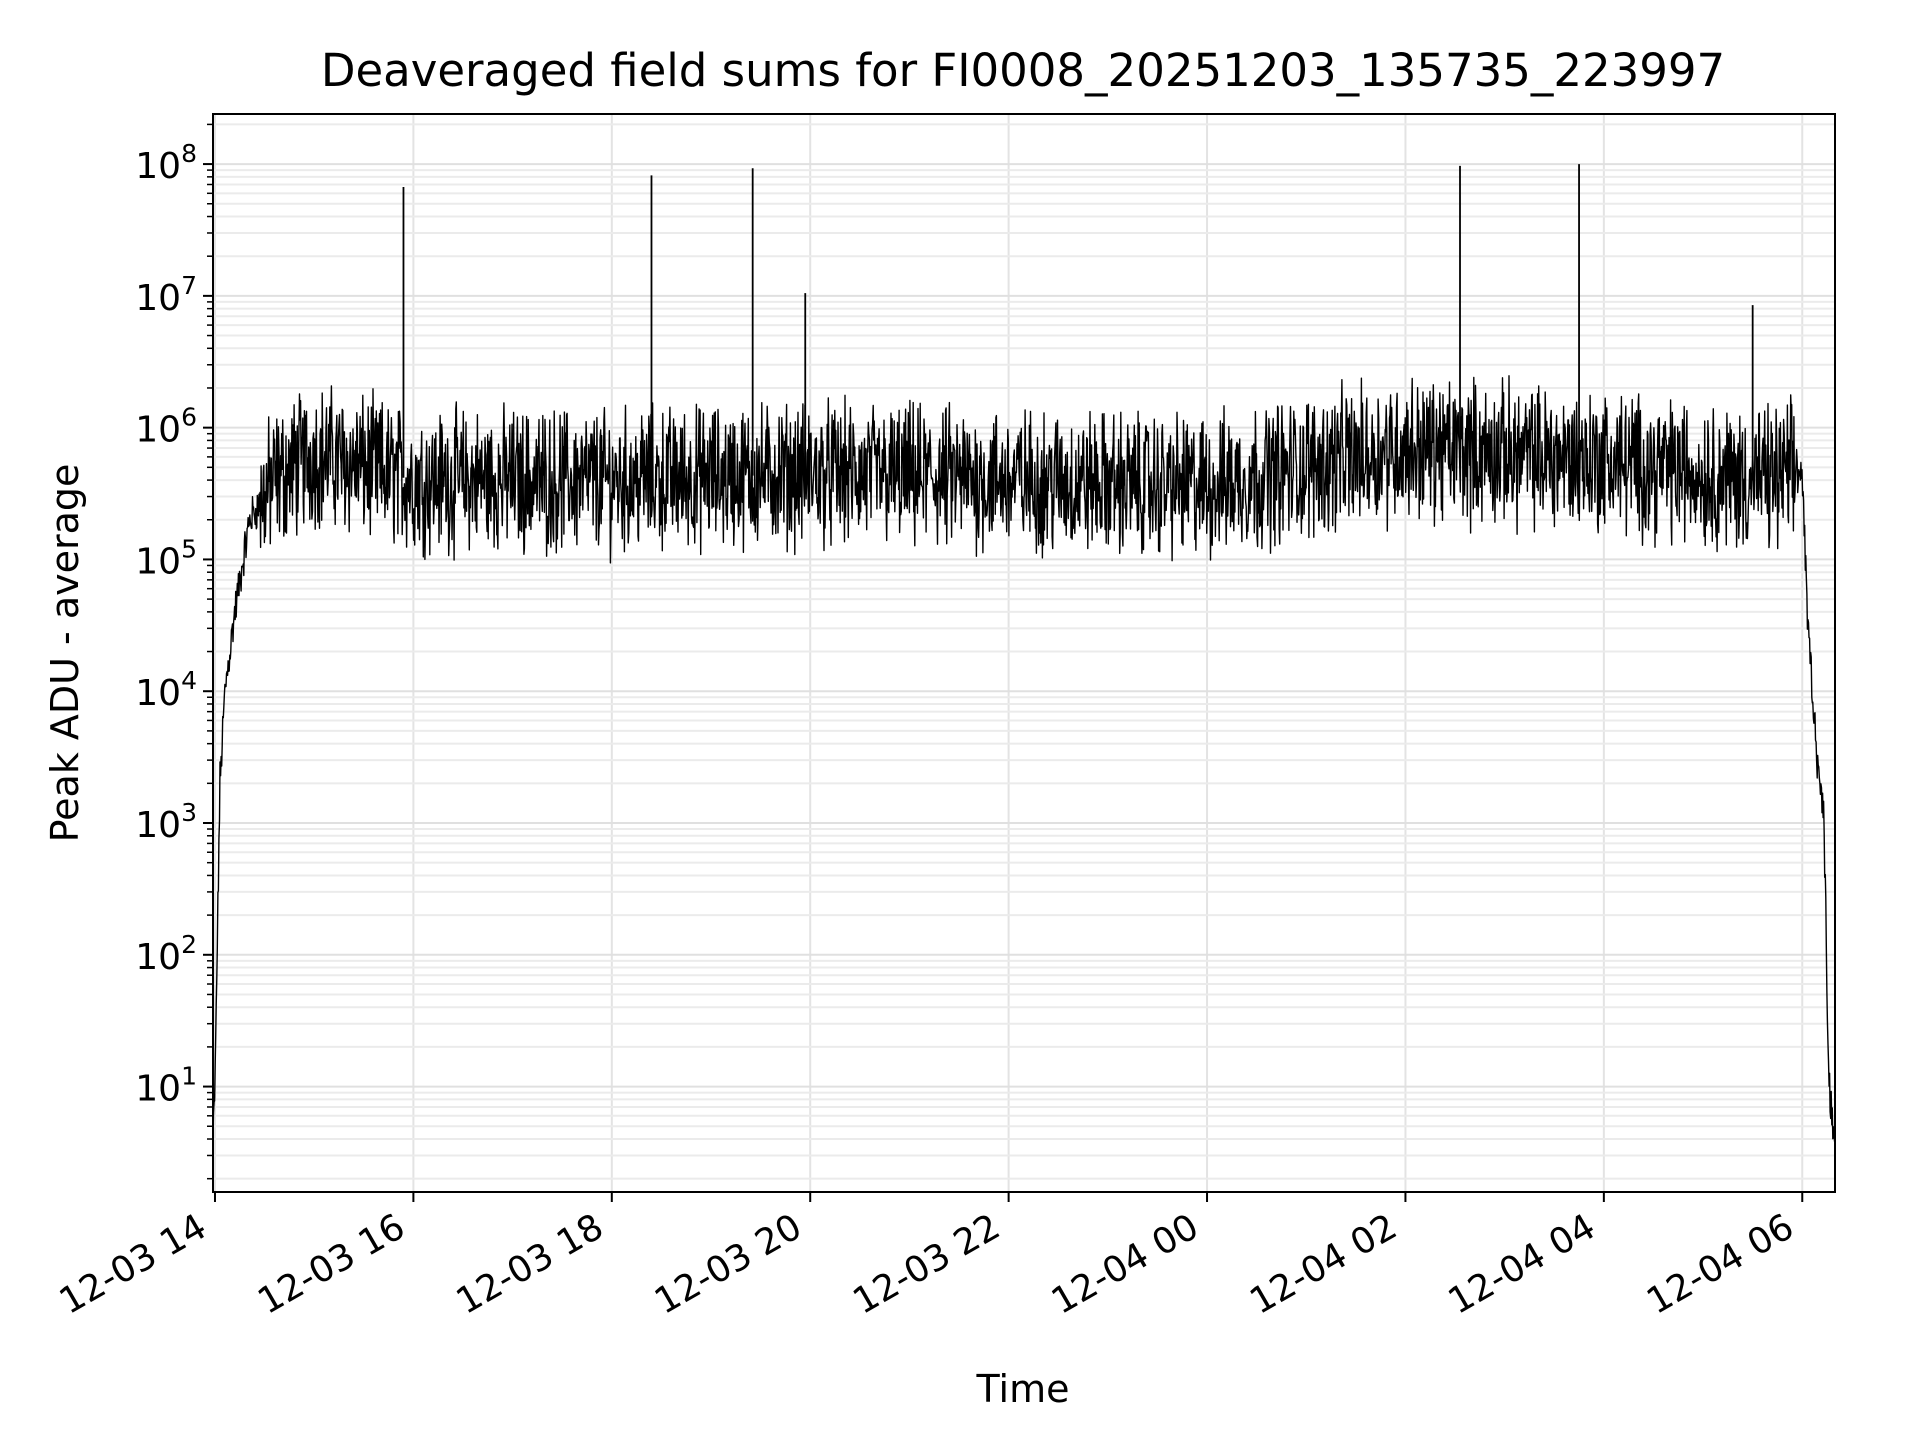 The image size is (1920, 1440). Describe the element at coordinates (189, 812) in the screenshot. I see `y-tick-exponent: 3` at that location.